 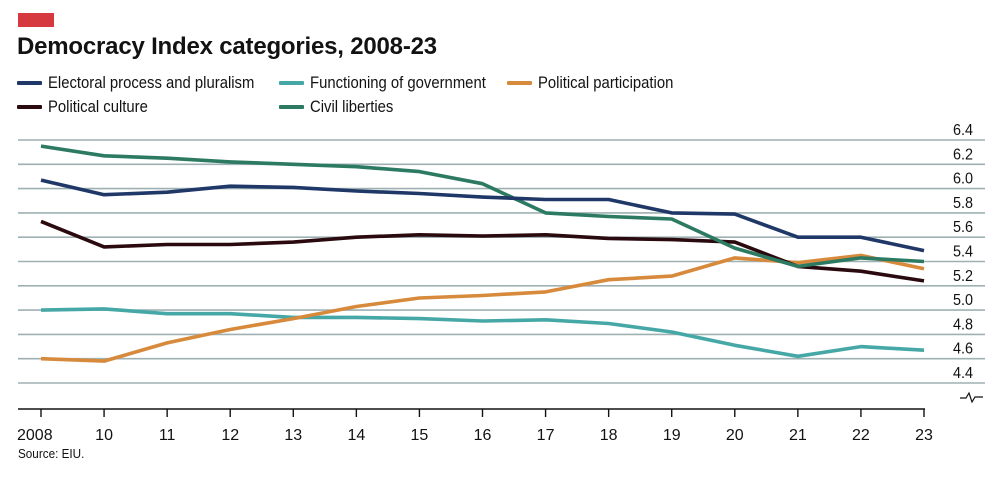 What do you see at coordinates (963, 349) in the screenshot?
I see `y-tick-label: 4.6` at bounding box center [963, 349].